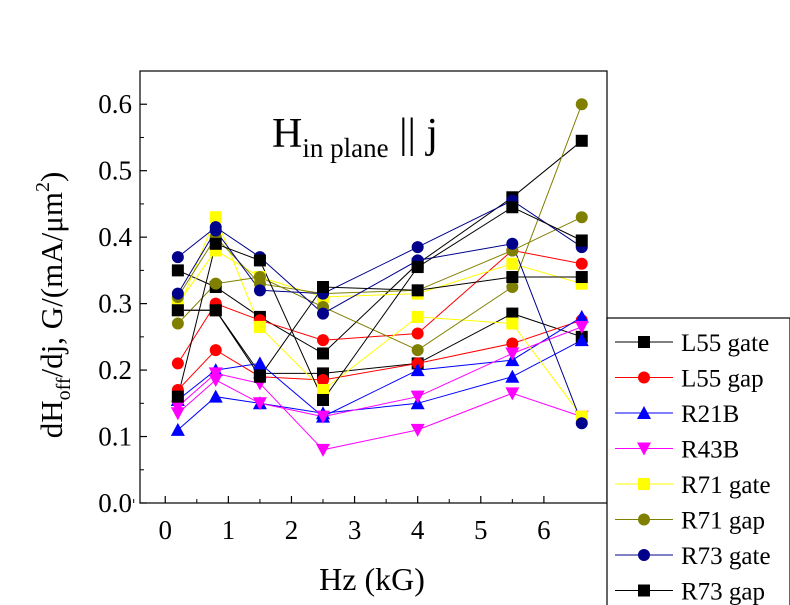 Image resolution: width=790 pixels, height=605 pixels. Describe the element at coordinates (292, 530) in the screenshot. I see `x-tick-label: 2` at that location.